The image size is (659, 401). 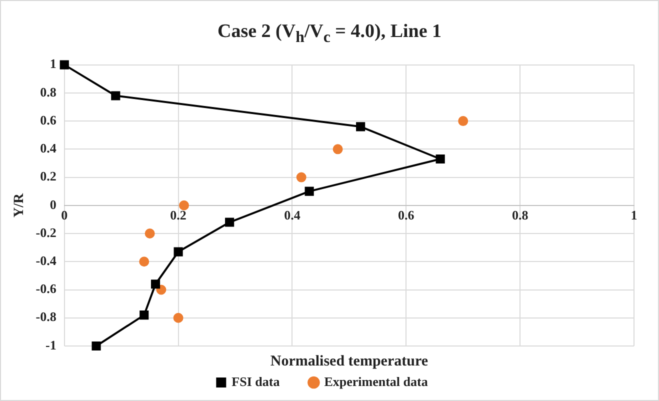 I want to click on y-tick-label: 0.2, so click(x=48, y=176).